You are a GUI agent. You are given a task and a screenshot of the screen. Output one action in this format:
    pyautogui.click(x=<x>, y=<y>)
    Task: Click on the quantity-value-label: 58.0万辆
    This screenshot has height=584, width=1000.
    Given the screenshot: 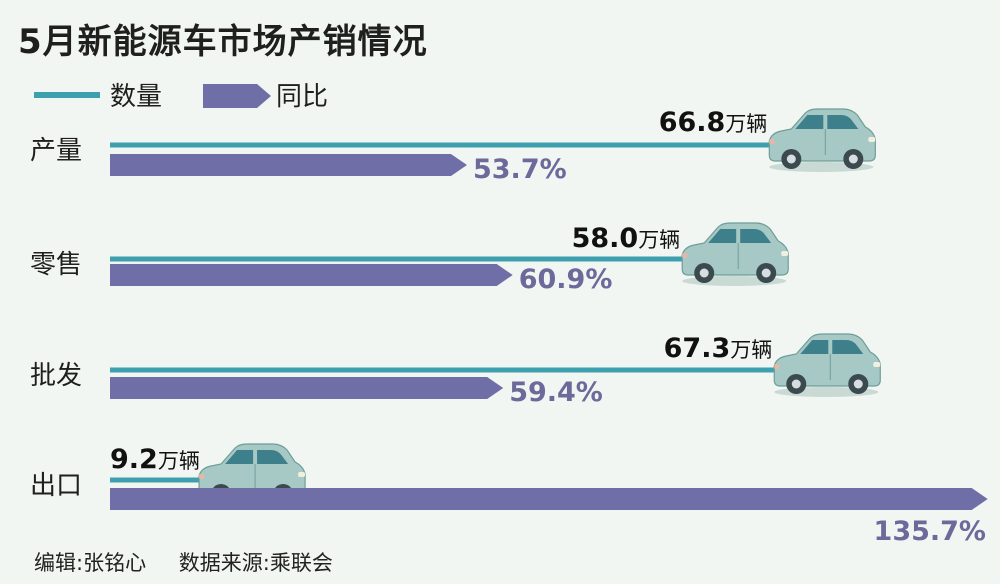 What is the action you would take?
    pyautogui.click(x=626, y=238)
    